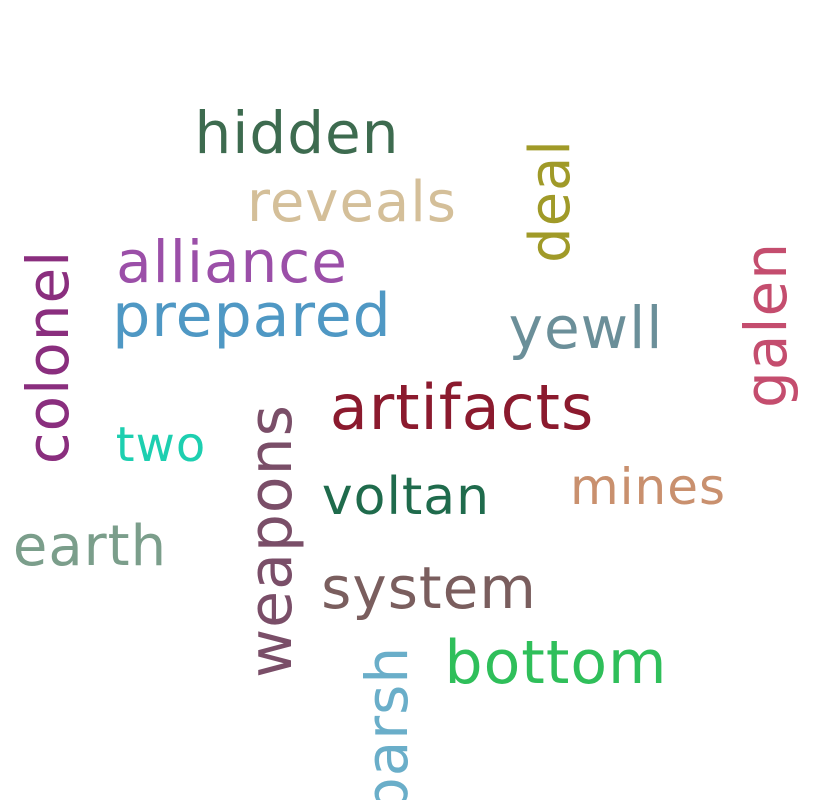 The height and width of the screenshot is (800, 825). What do you see at coordinates (462, 407) in the screenshot?
I see `word-artifacts: artifacts` at bounding box center [462, 407].